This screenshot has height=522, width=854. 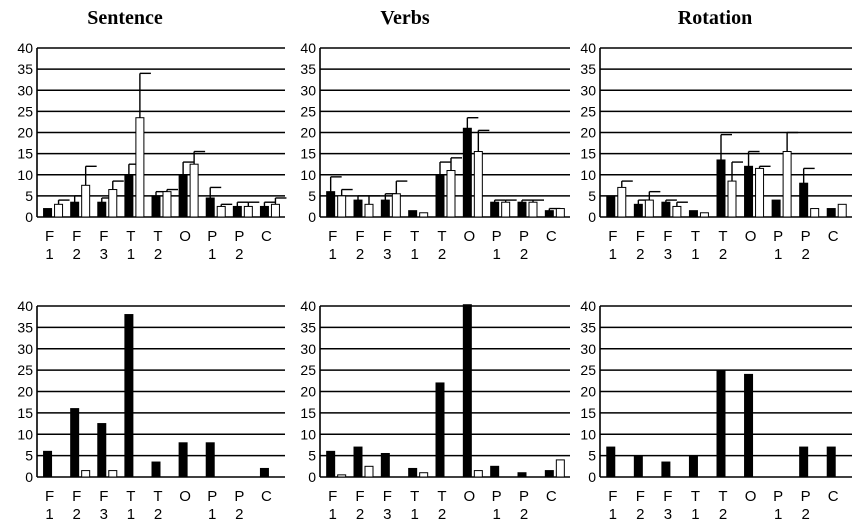 What do you see at coordinates (588, 69) in the screenshot?
I see `panel-3-y-tick-label: 35` at bounding box center [588, 69].